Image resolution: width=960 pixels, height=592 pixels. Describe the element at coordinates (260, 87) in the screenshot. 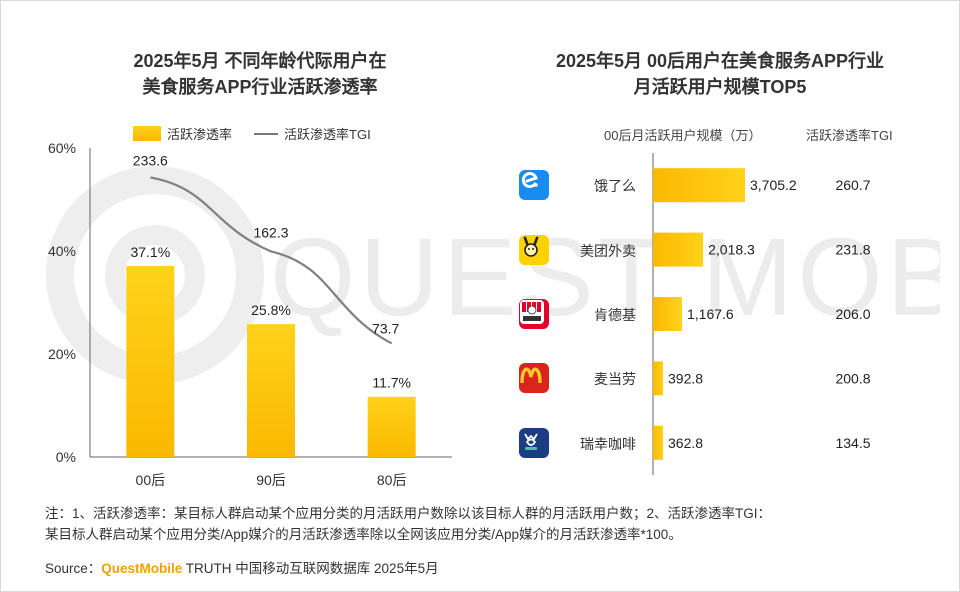

I see `left-chart-title-line2: 美食服务APP行业活跃渗透率` at that location.